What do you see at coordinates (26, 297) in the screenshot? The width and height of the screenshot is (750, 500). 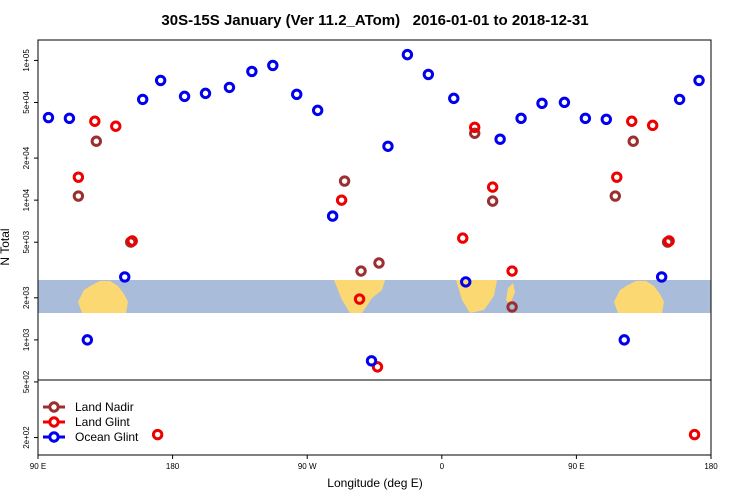 I see `y-tick-label: 2e+03` at bounding box center [26, 297].